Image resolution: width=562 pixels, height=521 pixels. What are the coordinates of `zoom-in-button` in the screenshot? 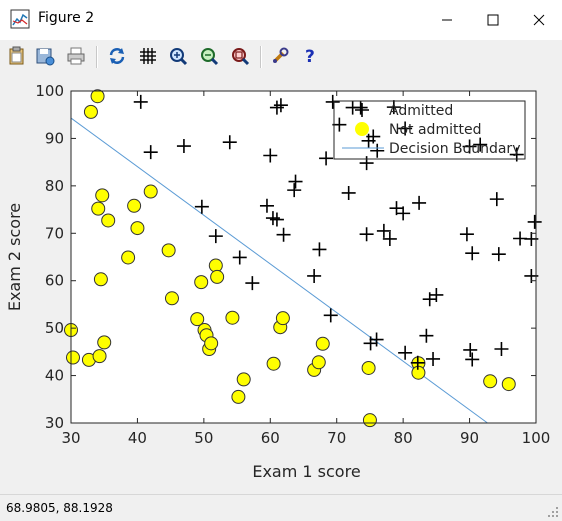 It's located at (178, 56).